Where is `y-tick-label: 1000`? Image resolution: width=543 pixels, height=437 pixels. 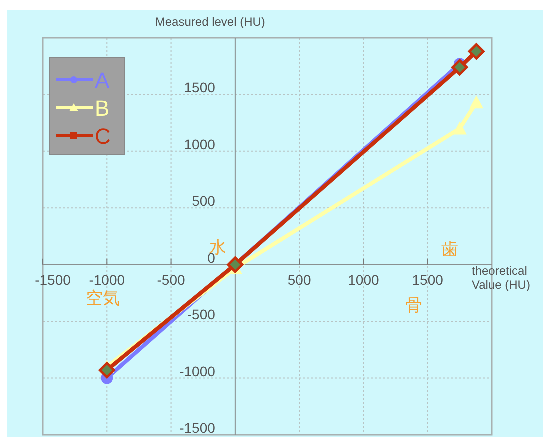 y-tick-label: 1000 is located at coordinates (200, 144).